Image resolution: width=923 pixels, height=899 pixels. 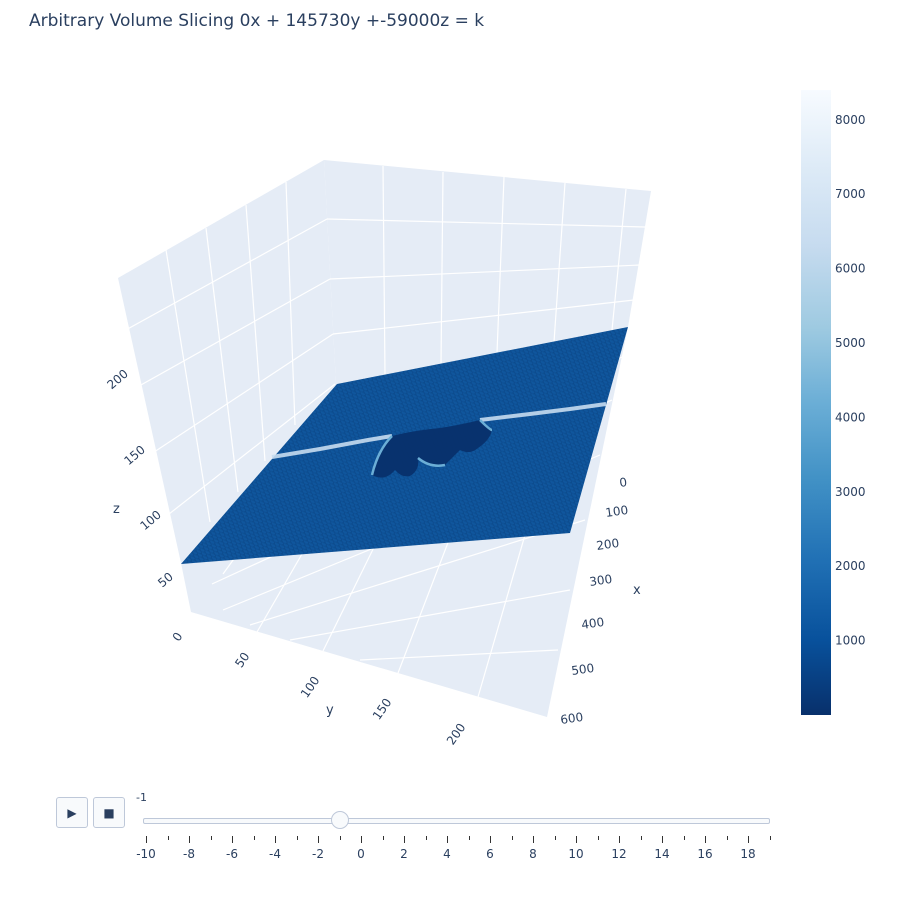 I want to click on play-button: ▶, so click(x=72, y=812).